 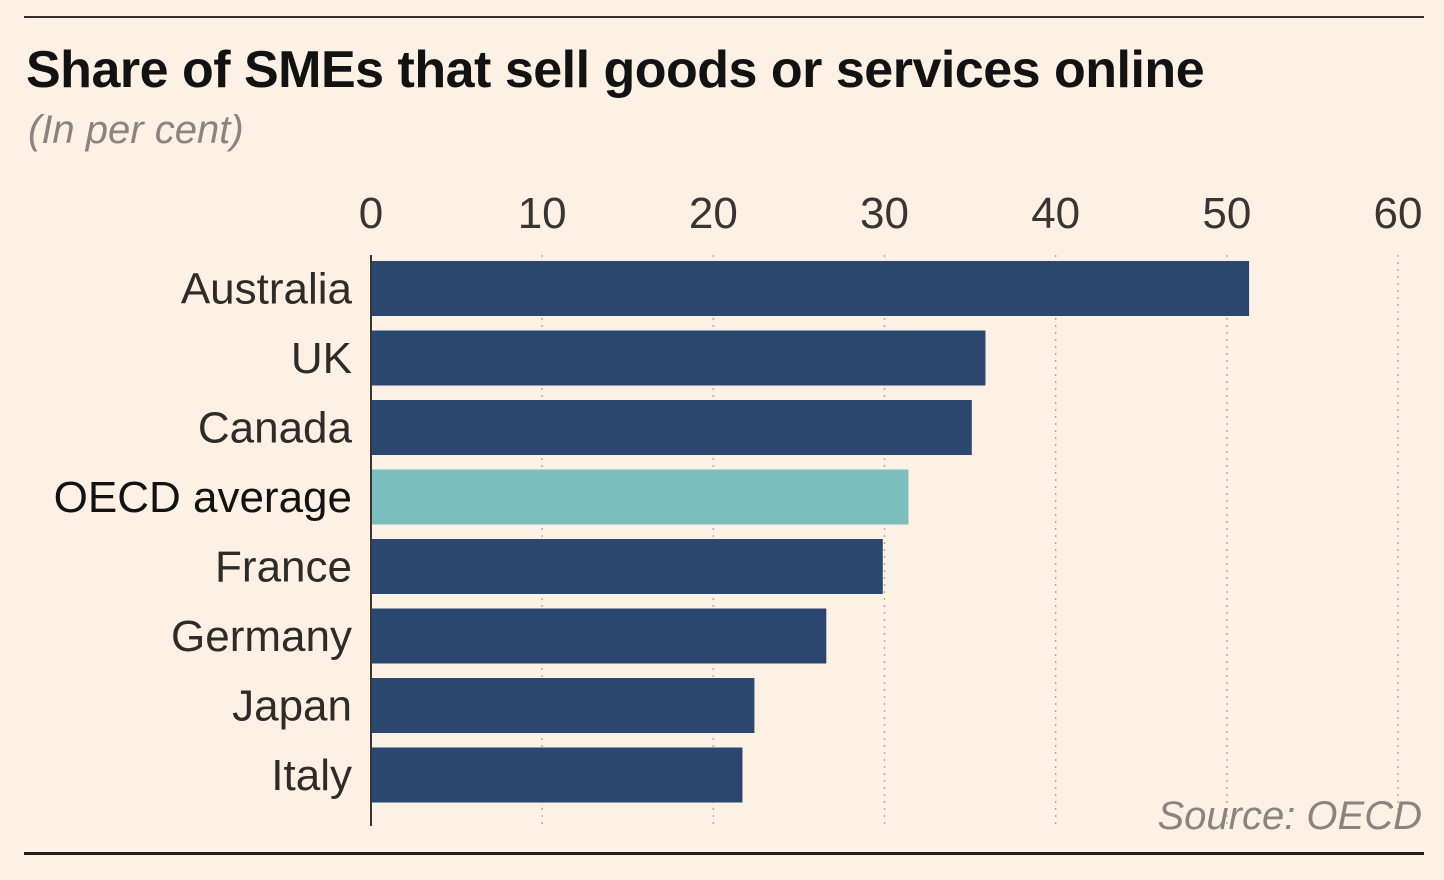 What do you see at coordinates (1226, 213) in the screenshot?
I see `x-tick-label: 50` at bounding box center [1226, 213].